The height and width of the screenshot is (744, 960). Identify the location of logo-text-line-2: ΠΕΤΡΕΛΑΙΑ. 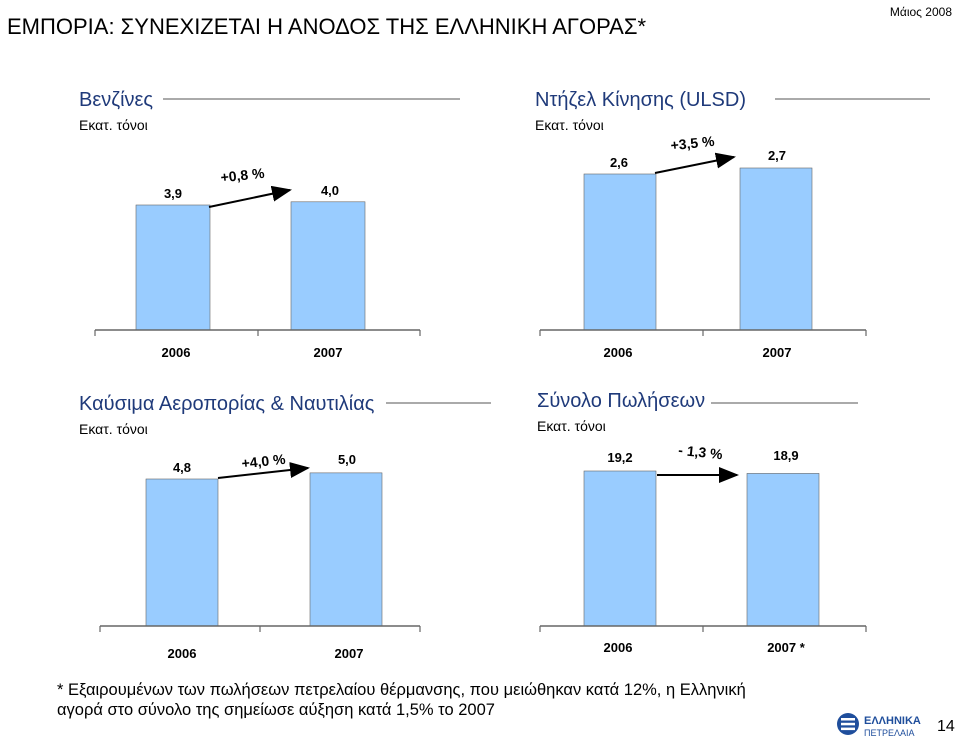
(889, 733).